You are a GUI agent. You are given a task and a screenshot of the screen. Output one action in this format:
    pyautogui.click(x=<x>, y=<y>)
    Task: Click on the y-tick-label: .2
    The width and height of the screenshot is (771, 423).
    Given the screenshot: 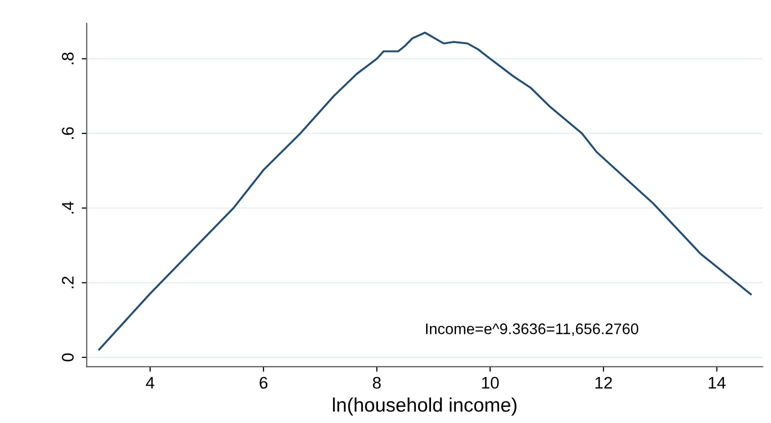 What is the action you would take?
    pyautogui.click(x=68, y=282)
    